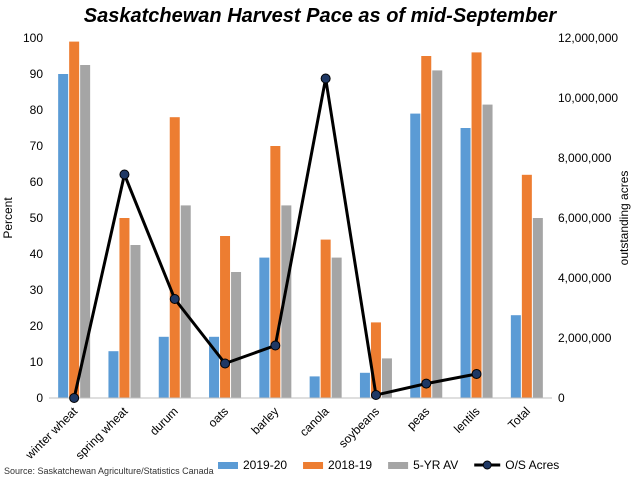  What do you see at coordinates (519, 418) in the screenshot?
I see `x-tick-label: Total` at bounding box center [519, 418].